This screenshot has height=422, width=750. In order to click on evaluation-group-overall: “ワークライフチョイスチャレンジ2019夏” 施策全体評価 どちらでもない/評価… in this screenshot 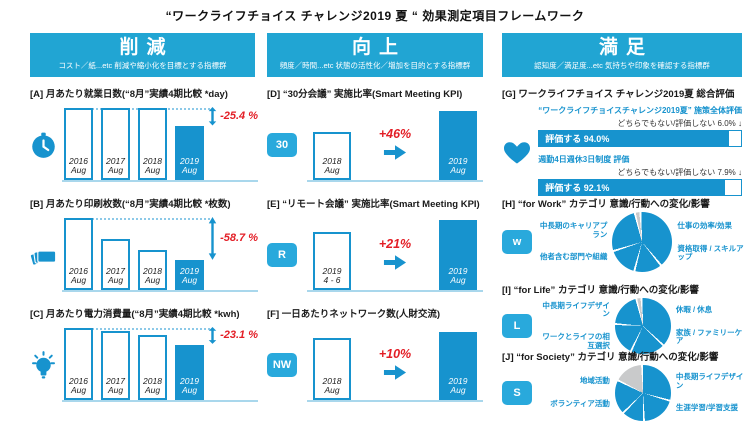, I will do `click(640, 126)`.